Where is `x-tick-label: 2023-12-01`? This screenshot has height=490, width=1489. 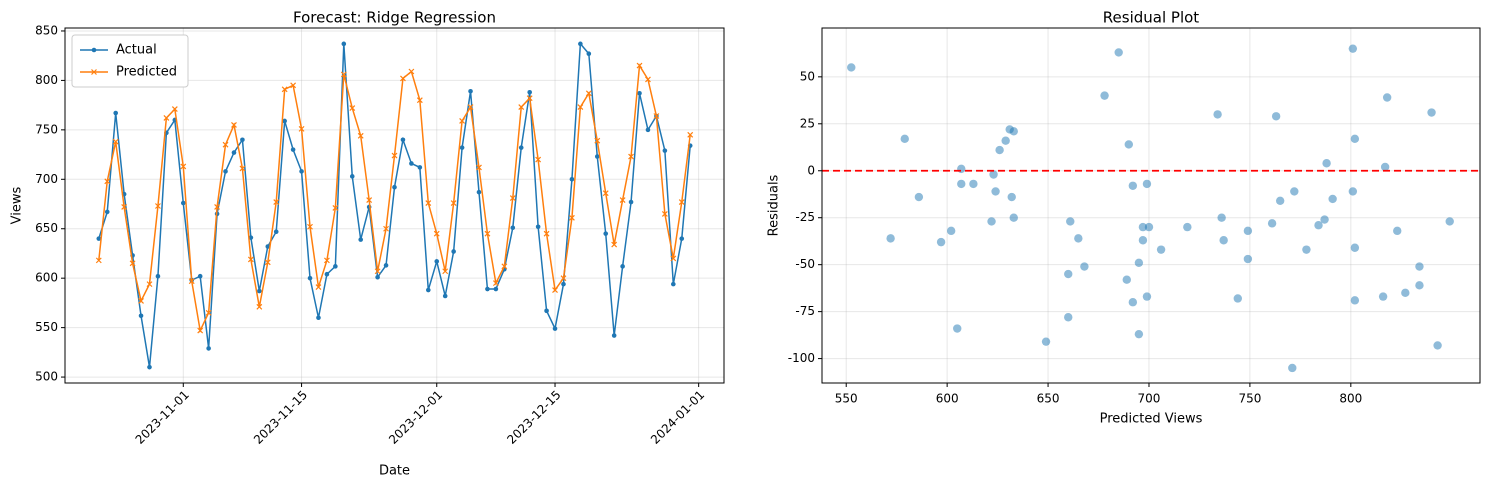
x-tick-label: 2023-12-01 is located at coordinates (415, 417).